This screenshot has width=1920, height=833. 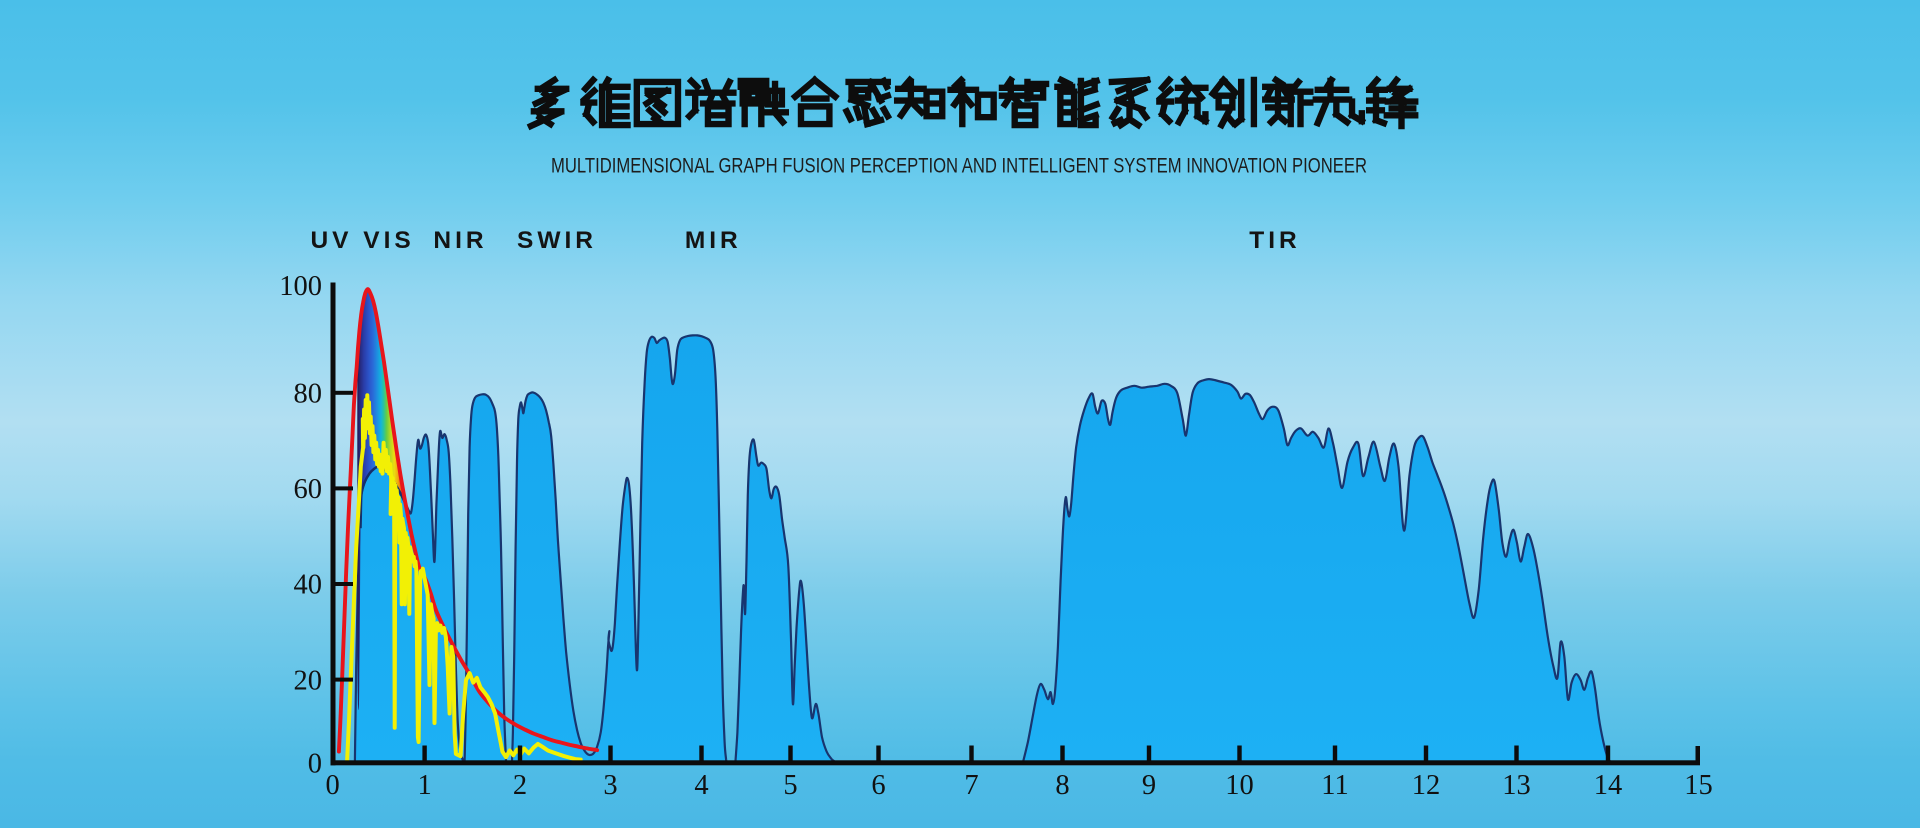 I want to click on svg-text: 8, so click(x=1062, y=785).